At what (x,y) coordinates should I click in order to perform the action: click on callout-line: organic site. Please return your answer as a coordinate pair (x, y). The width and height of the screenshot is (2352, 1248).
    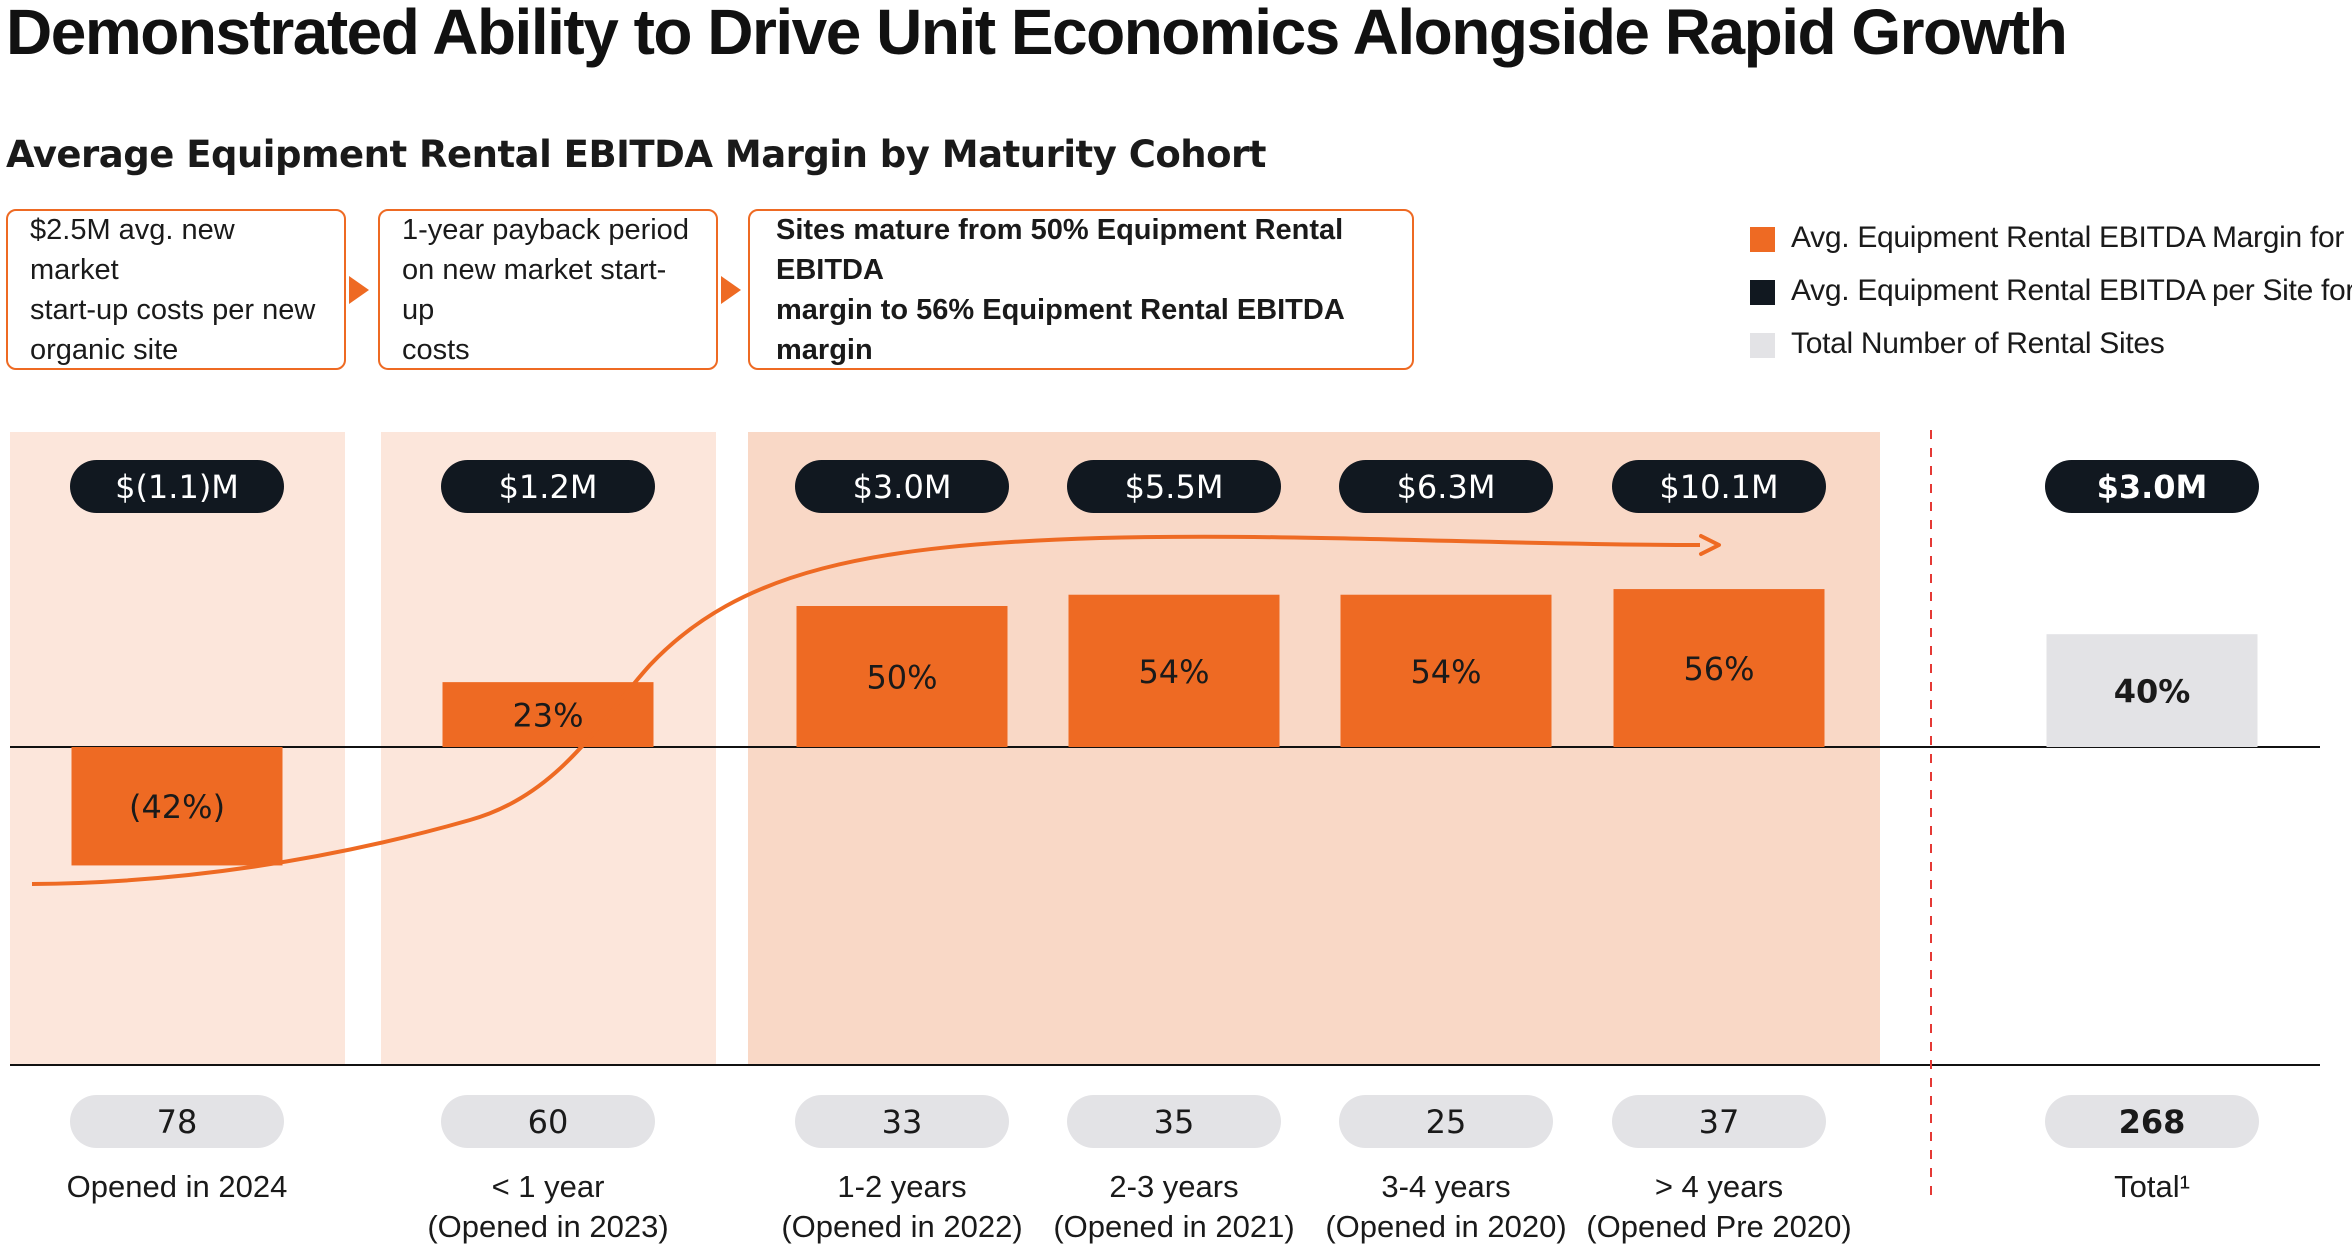
    Looking at the image, I should click on (104, 349).